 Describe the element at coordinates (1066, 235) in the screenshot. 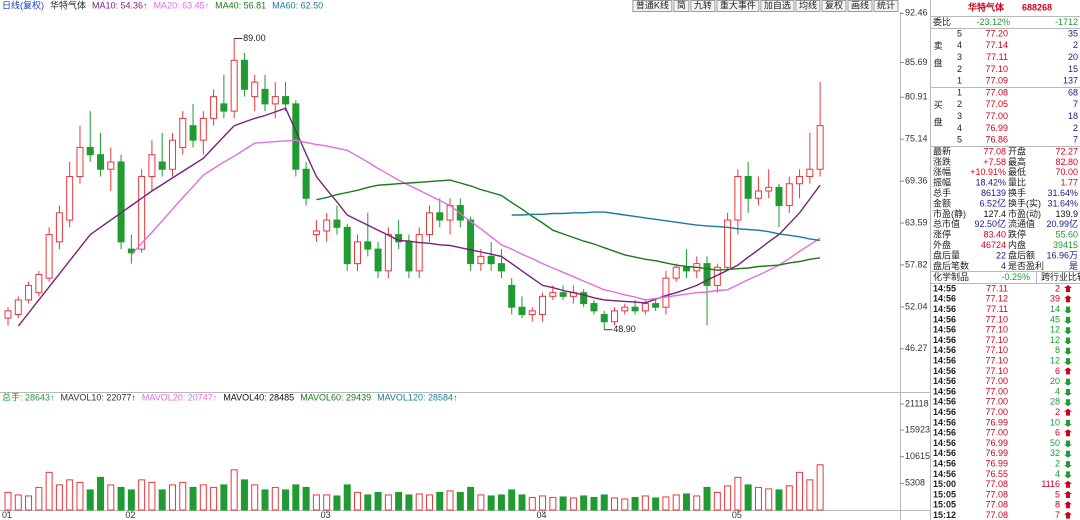

I see `stat-value: 55.60` at that location.